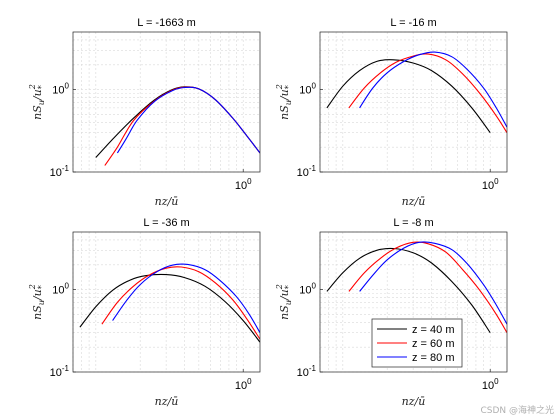  What do you see at coordinates (166, 223) in the screenshot?
I see `panel-title: L = -36 m` at bounding box center [166, 223].